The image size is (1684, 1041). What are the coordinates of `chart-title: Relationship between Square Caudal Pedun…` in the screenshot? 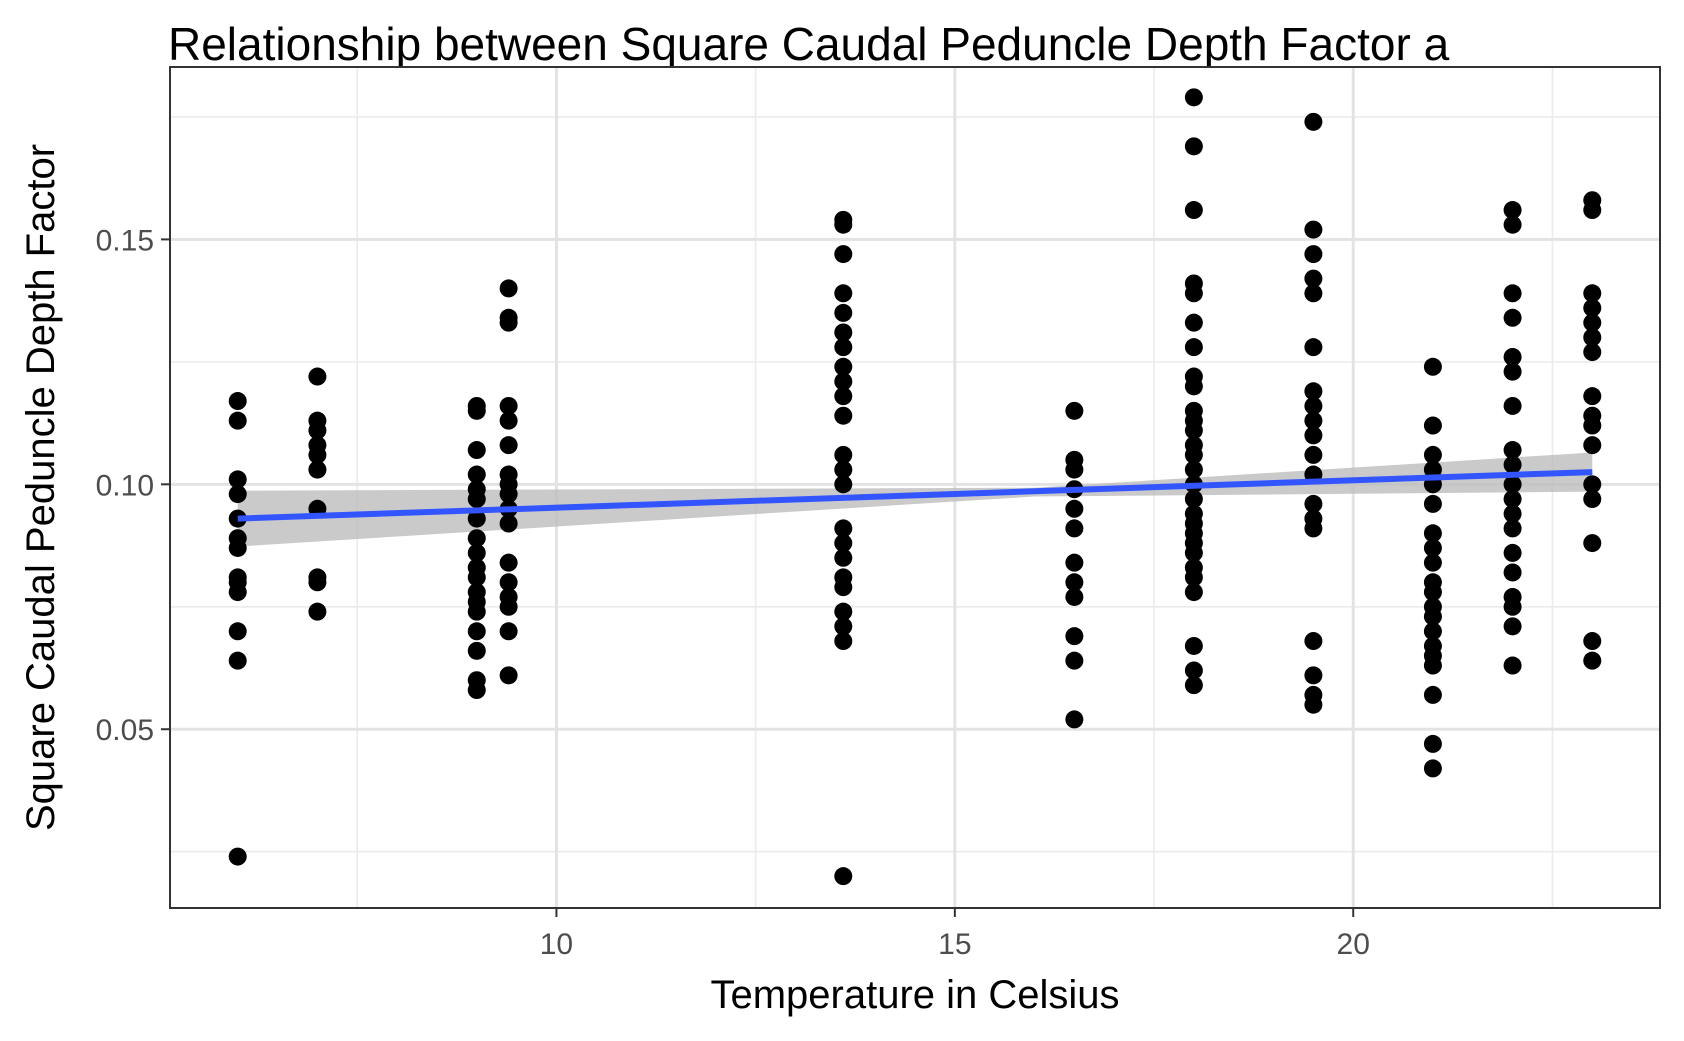 It's located at (809, 44).